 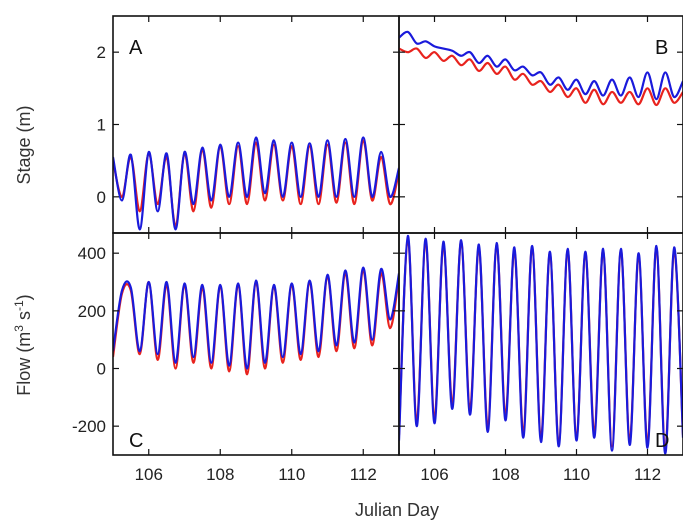 What do you see at coordinates (23, 344) in the screenshot?
I see `y-axis-title-flow: Flow (m3 s-1)` at bounding box center [23, 344].